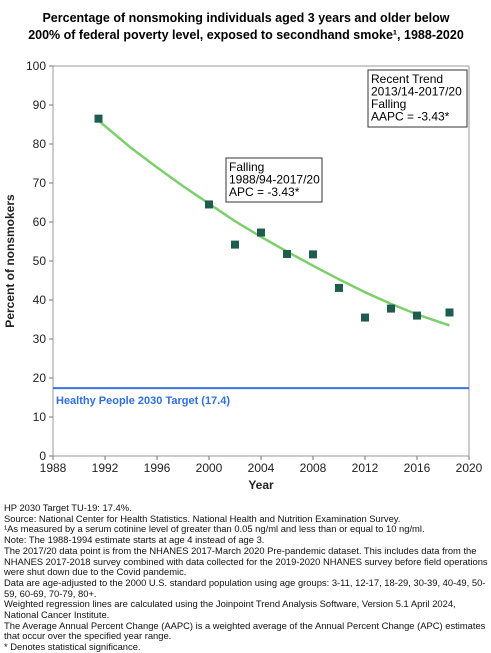 Image resolution: width=491 pixels, height=653 pixels. I want to click on y-tick-label: 50, so click(40, 261).